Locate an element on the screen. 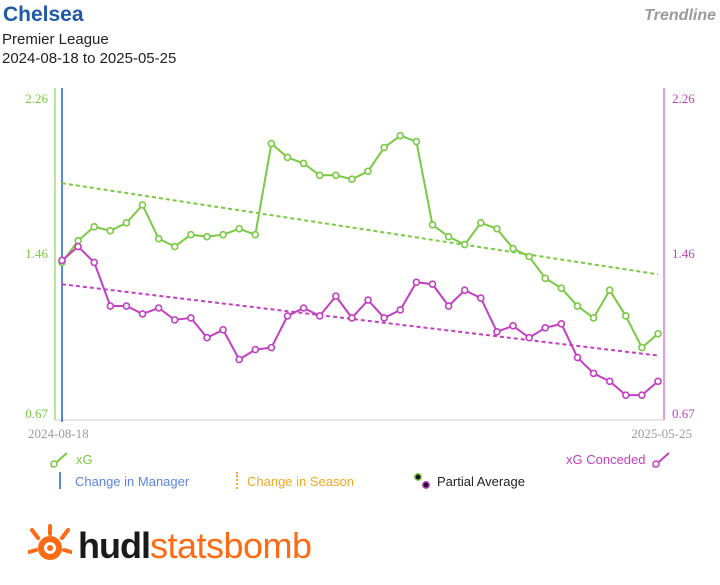  hudl-statsbomb-logo: hudl statsbomb is located at coordinates (170, 546).